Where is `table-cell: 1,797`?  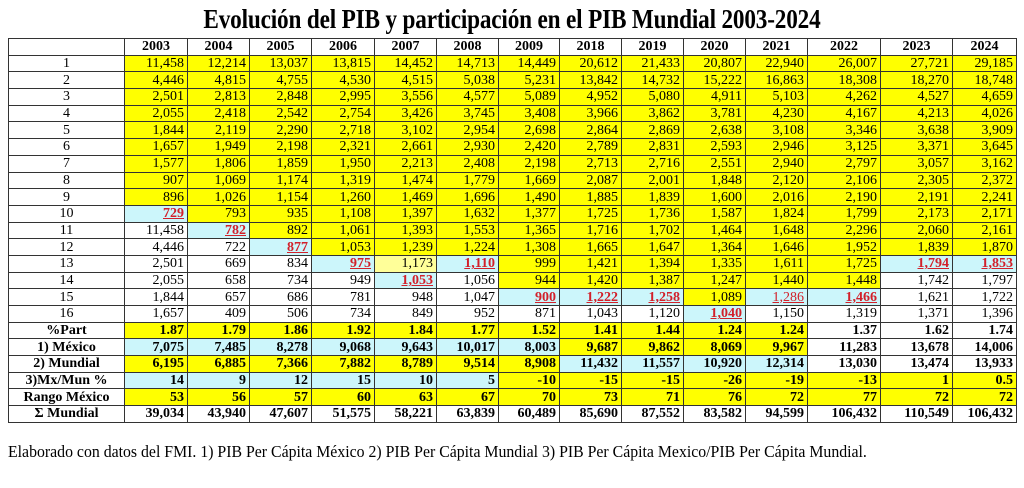
table-cell: 1,797 is located at coordinates (984, 280).